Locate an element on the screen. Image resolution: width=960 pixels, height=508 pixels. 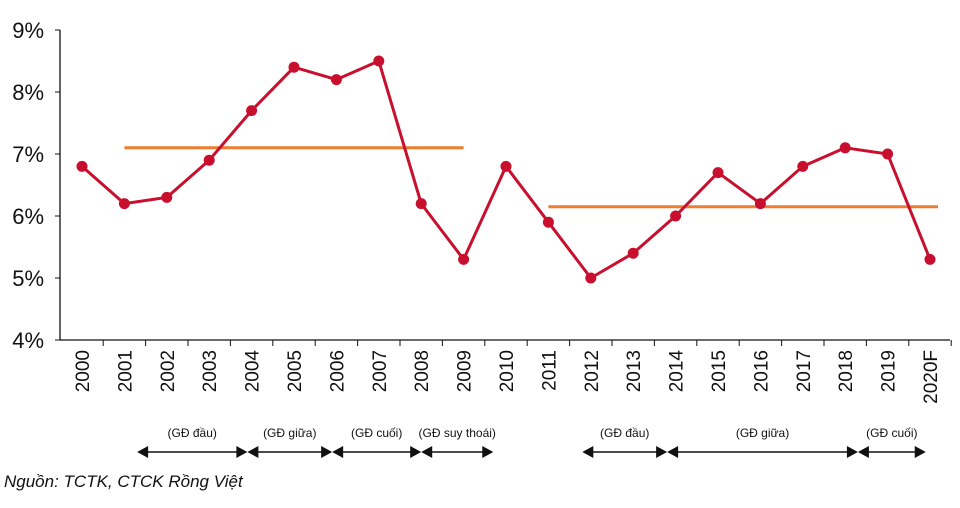
x-tick-label: 2006 is located at coordinates (337, 371).